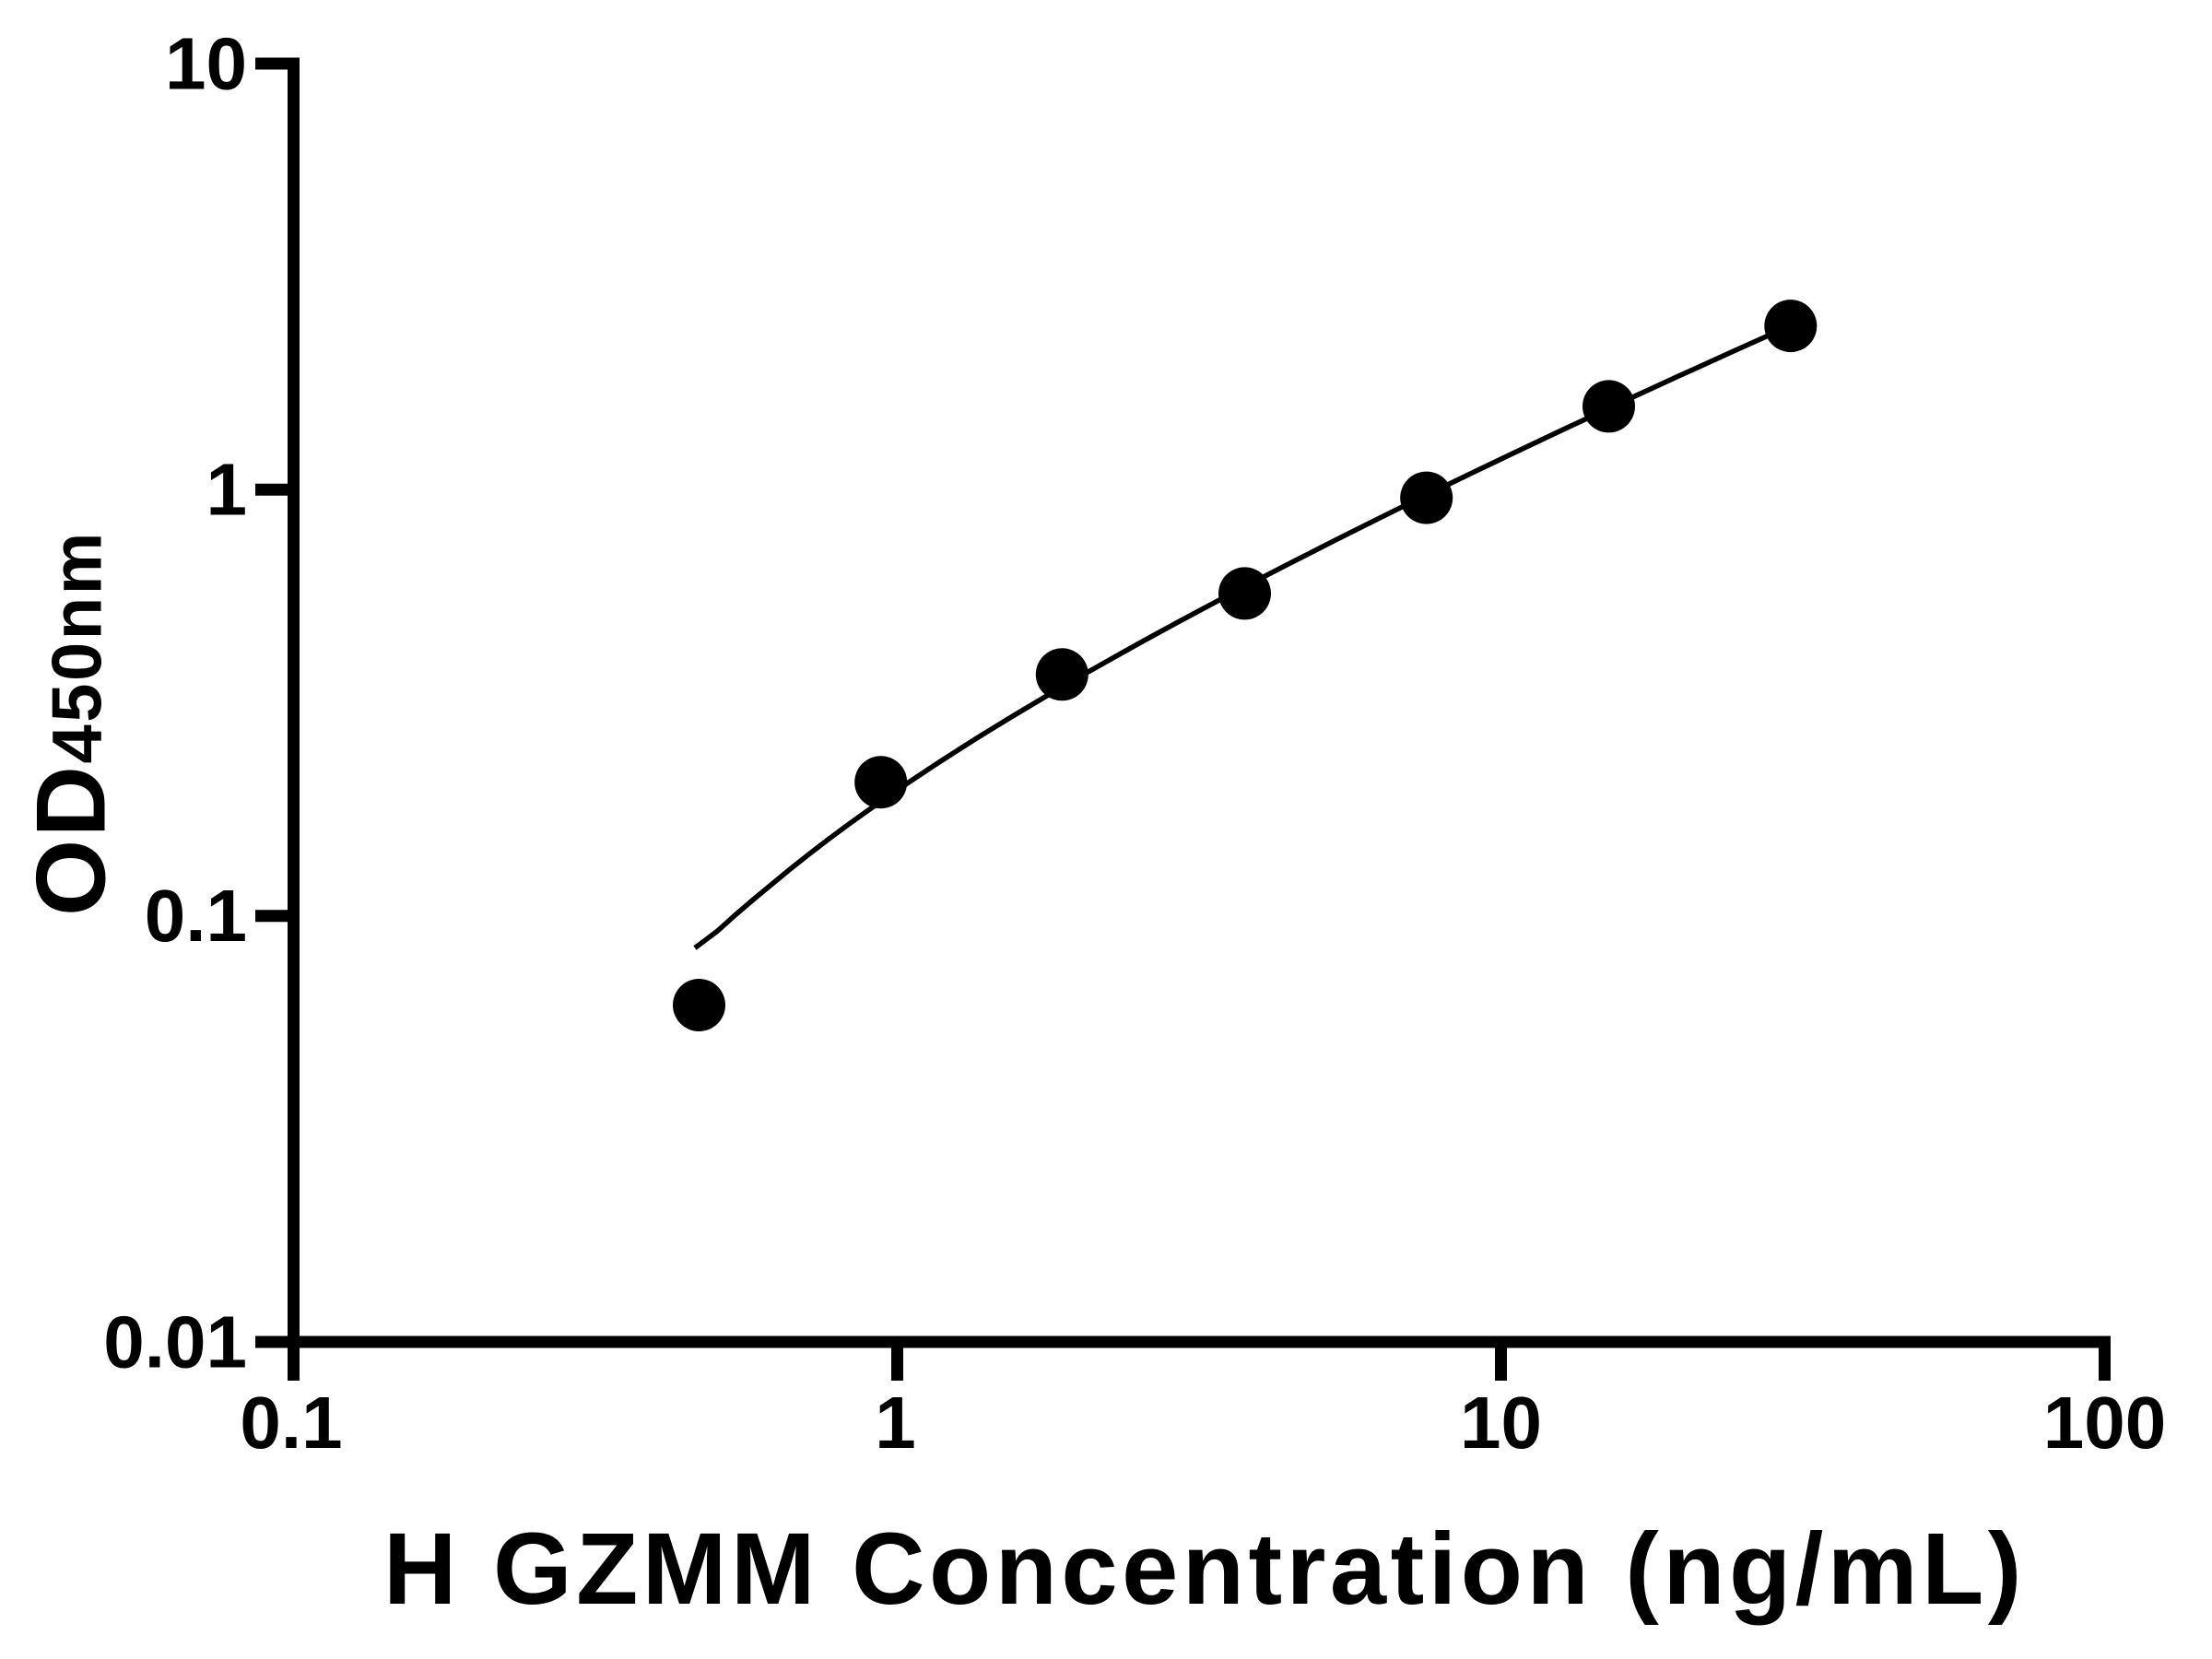 The image size is (2212, 1659). I want to click on svg-text: 0.01, so click(175, 1342).